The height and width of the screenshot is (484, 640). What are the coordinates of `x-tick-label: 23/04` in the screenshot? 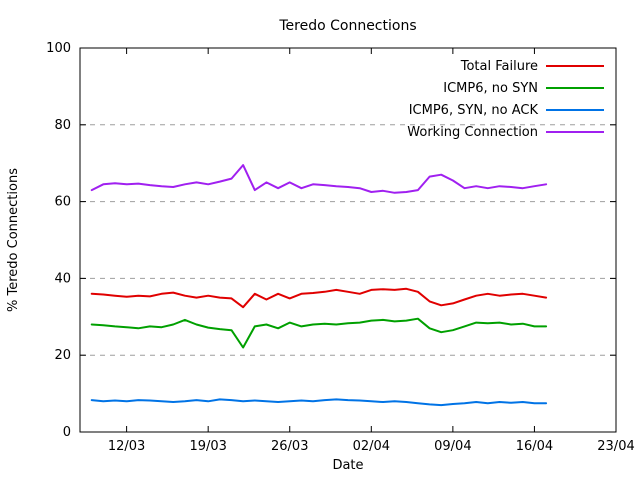 It's located at (615, 446).